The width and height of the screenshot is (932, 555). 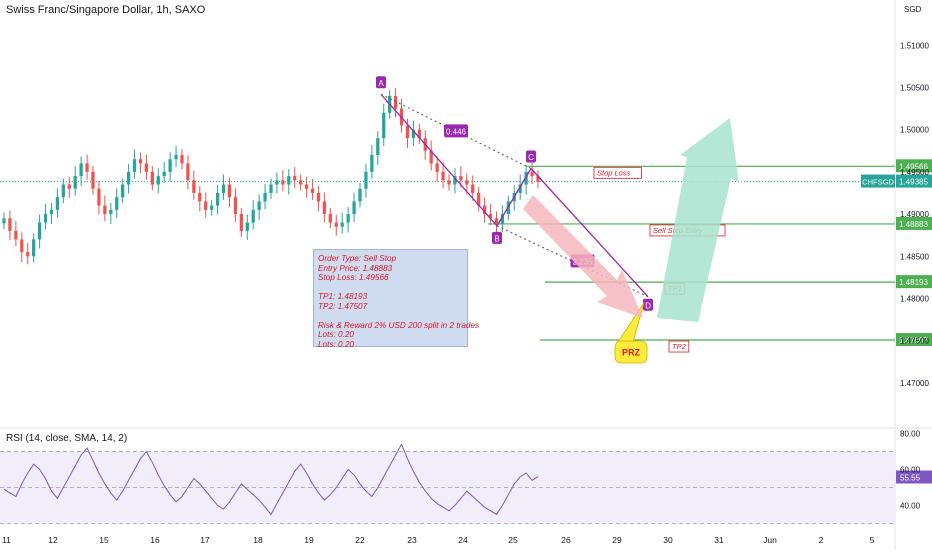 I want to click on time-tick-label: 24, so click(x=463, y=540).